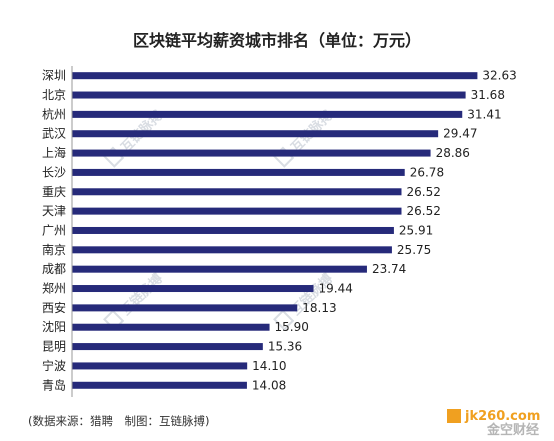 This screenshot has height=441, width=554. I want to click on value-label: 29.47, so click(460, 134).